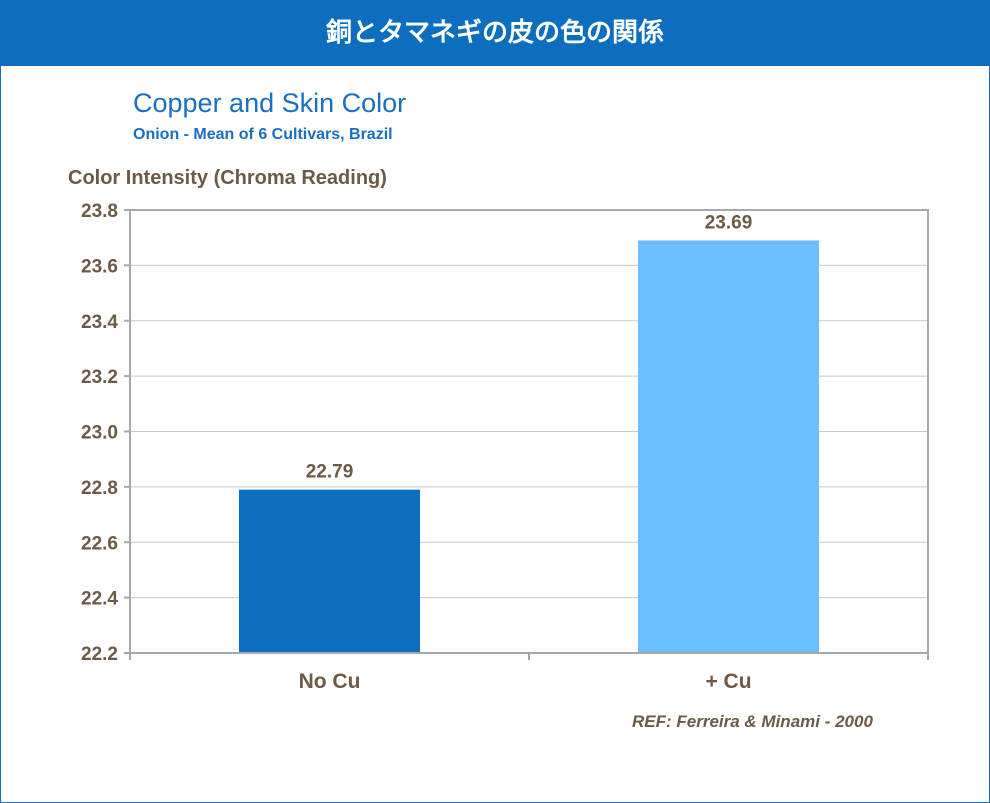  I want to click on y-tick-label: 23.6, so click(99, 266).